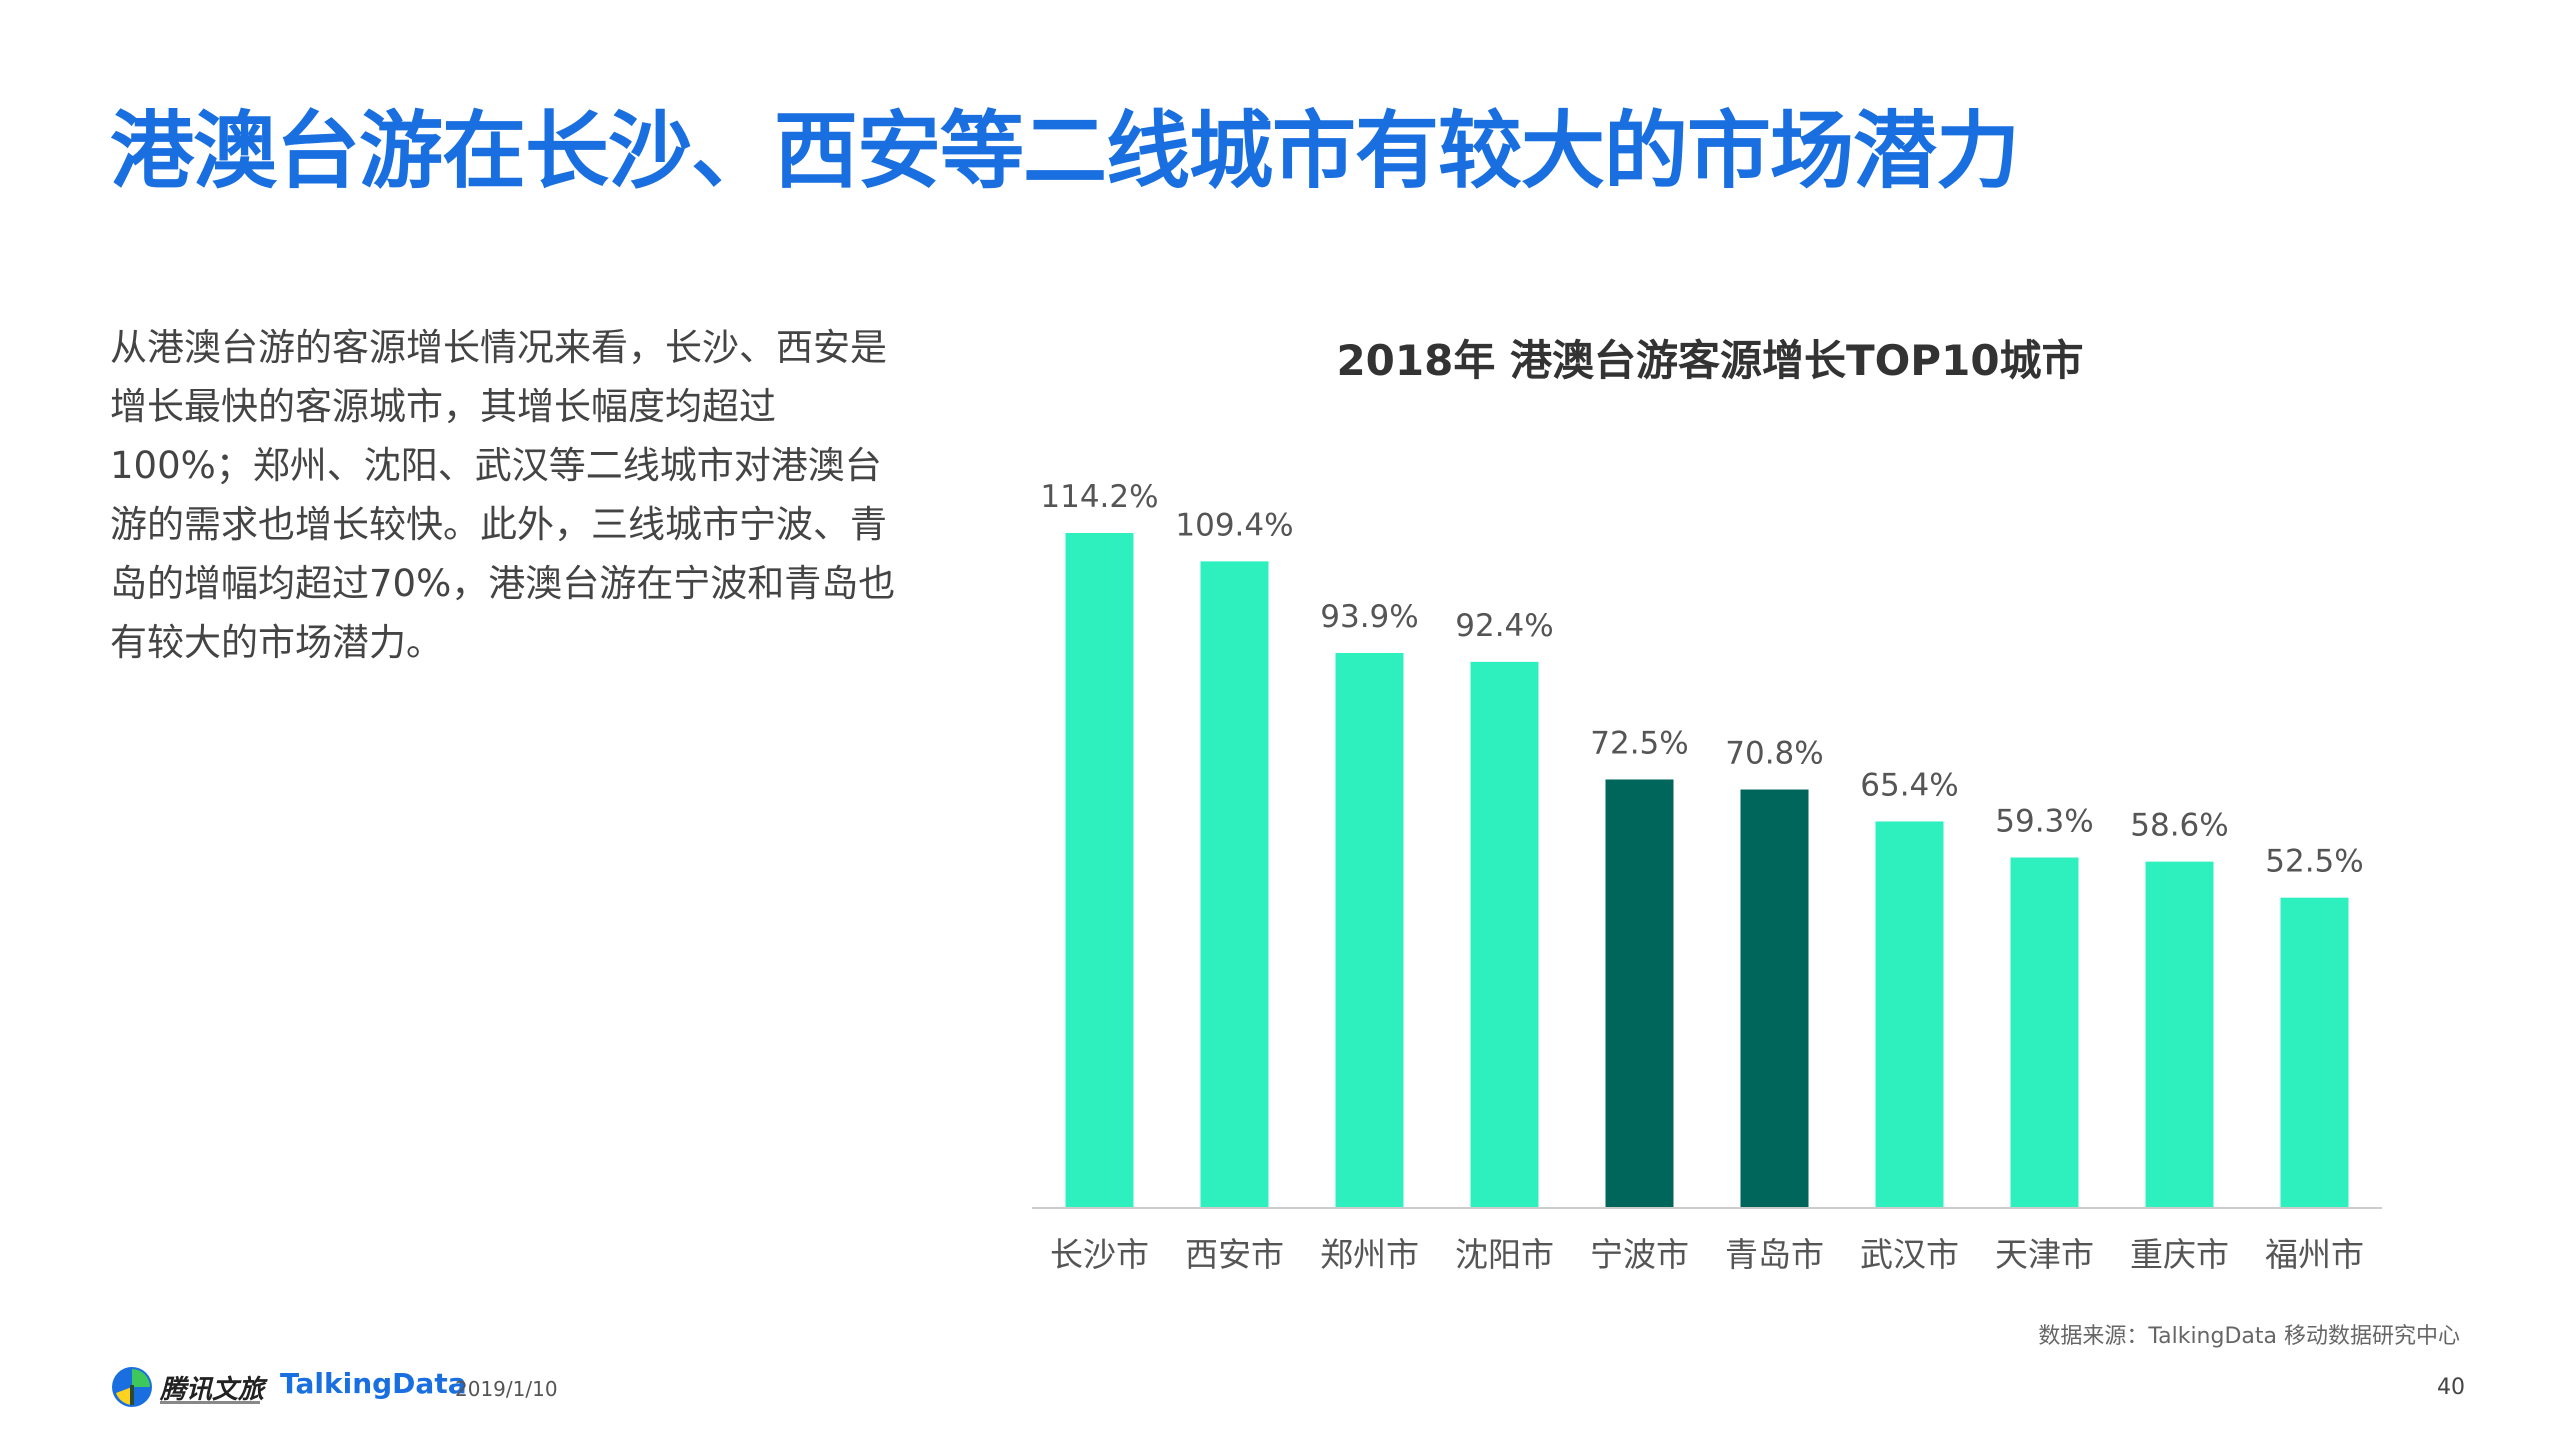  What do you see at coordinates (2044, 821) in the screenshot?
I see `bar-value-label: 59.3%` at bounding box center [2044, 821].